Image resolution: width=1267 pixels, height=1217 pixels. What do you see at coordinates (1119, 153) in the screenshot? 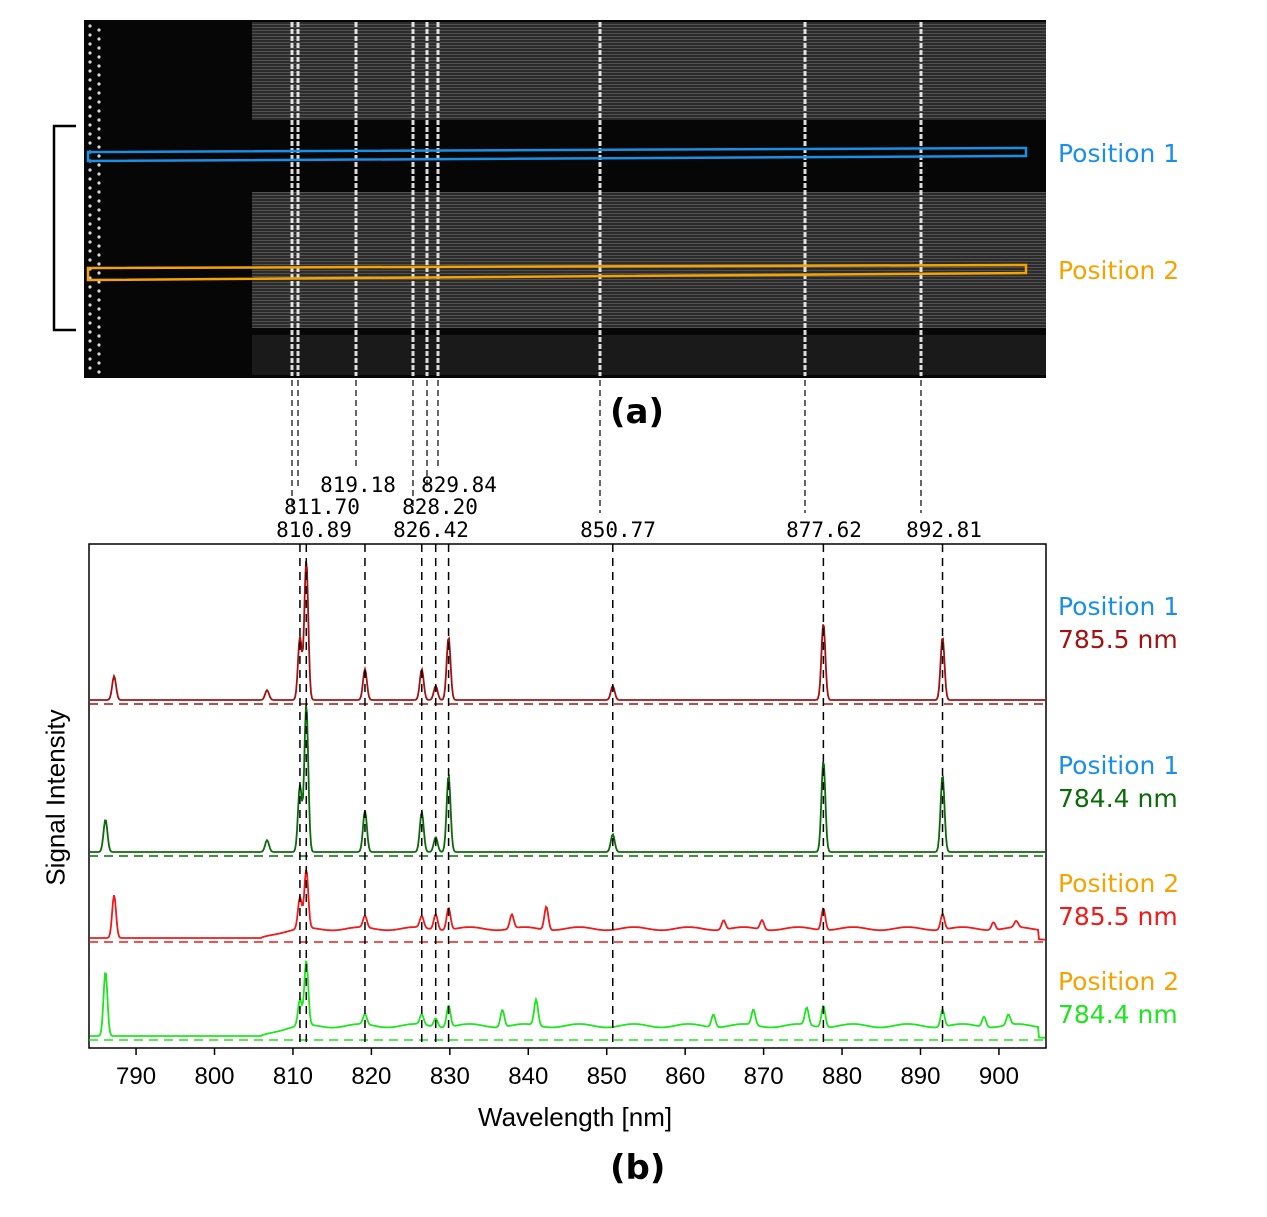
I see `panel-a-position-1-label: Position 1` at bounding box center [1119, 153].